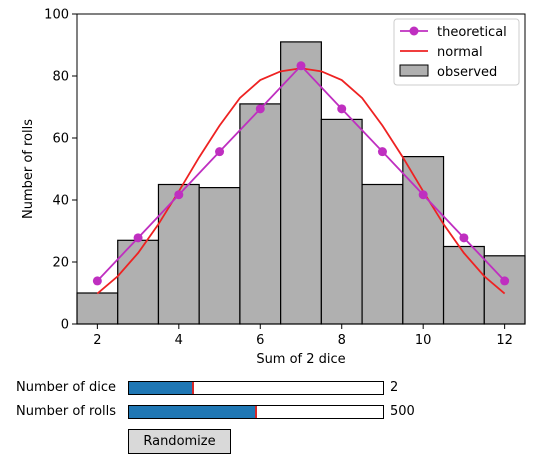 This screenshot has width=539, height=463. I want to click on y-axis-label: Number of rolls, so click(28, 169).